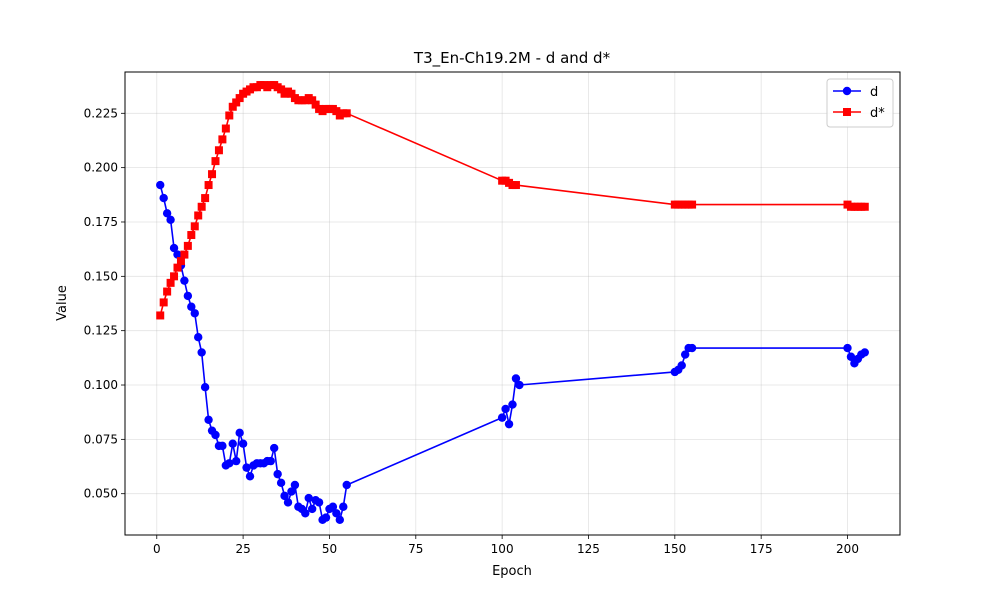  What do you see at coordinates (101, 331) in the screenshot?
I see `y-tick-label: 0.125` at bounding box center [101, 331].